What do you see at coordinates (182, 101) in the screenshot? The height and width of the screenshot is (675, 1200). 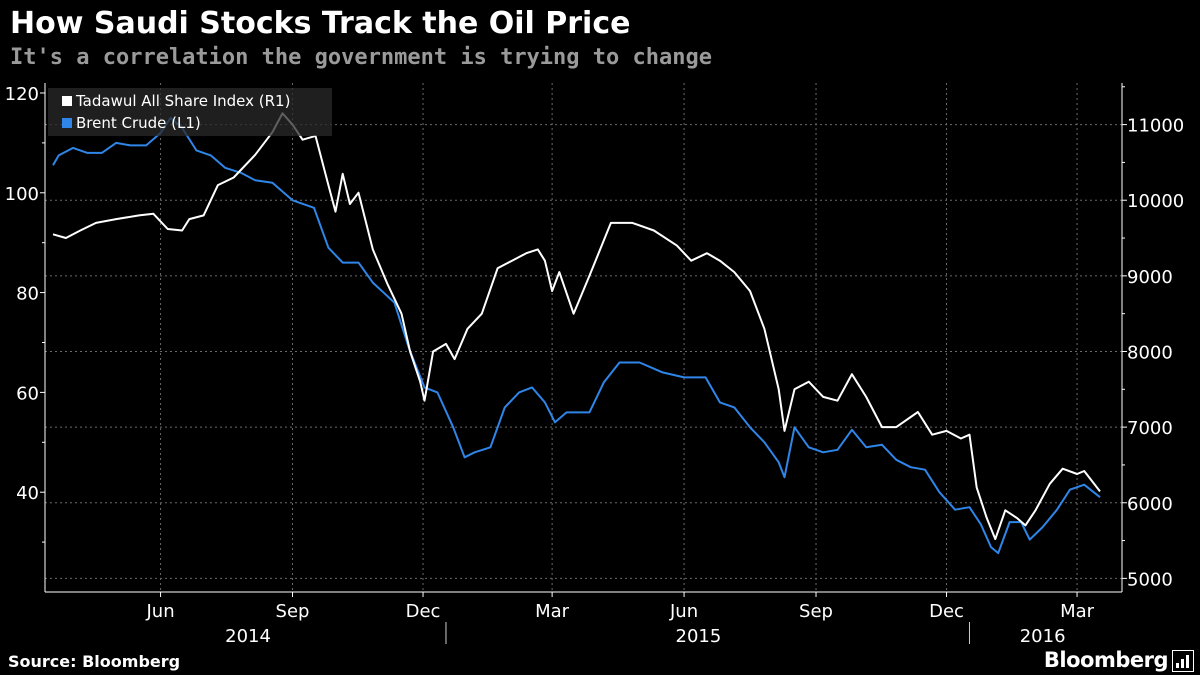 I see `tadawul-legend-label: Tadawul All Share Index (R1)` at bounding box center [182, 101].